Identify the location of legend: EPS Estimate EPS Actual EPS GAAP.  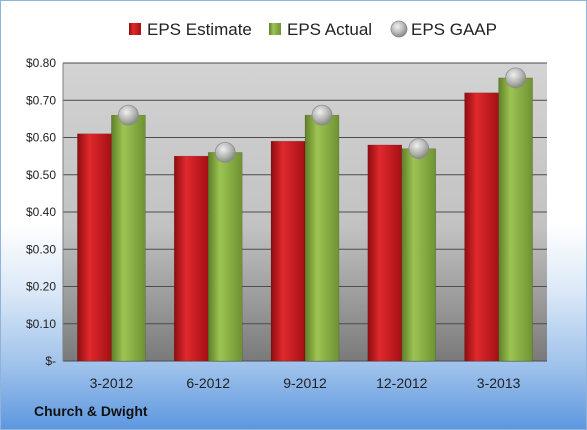
(313, 29).